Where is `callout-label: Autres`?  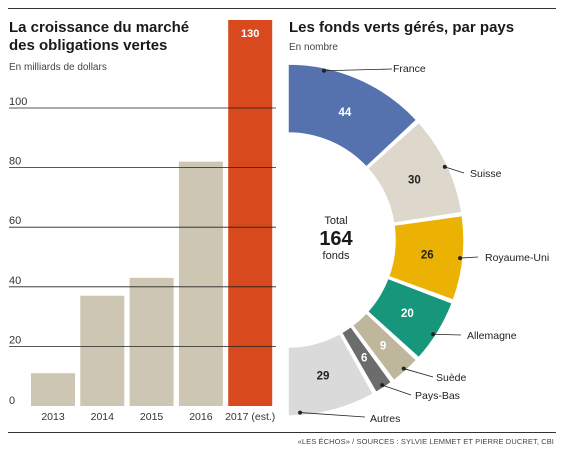
callout-label: Autres is located at coordinates (385, 419).